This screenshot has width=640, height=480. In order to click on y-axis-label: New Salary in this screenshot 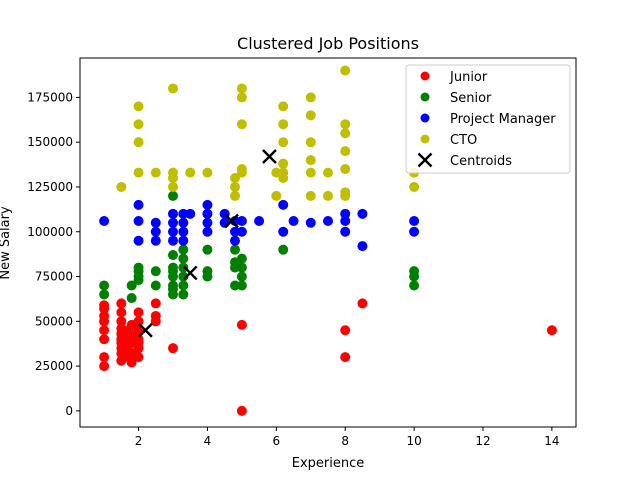, I will do `click(6, 243)`.